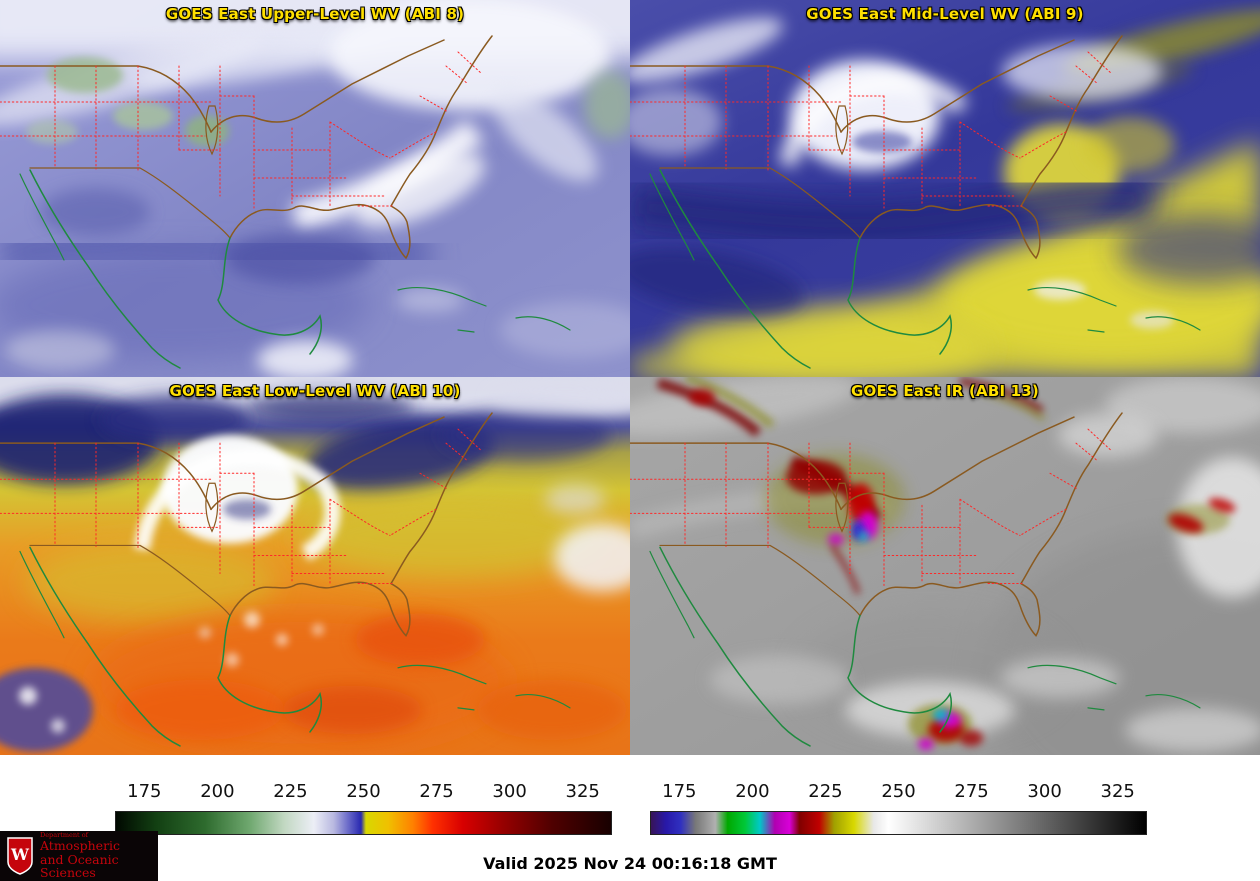 The width and height of the screenshot is (1260, 881). Describe the element at coordinates (944, 391) in the screenshot. I see `panel-title-ir: GOES East IR (ABI 13)` at that location.